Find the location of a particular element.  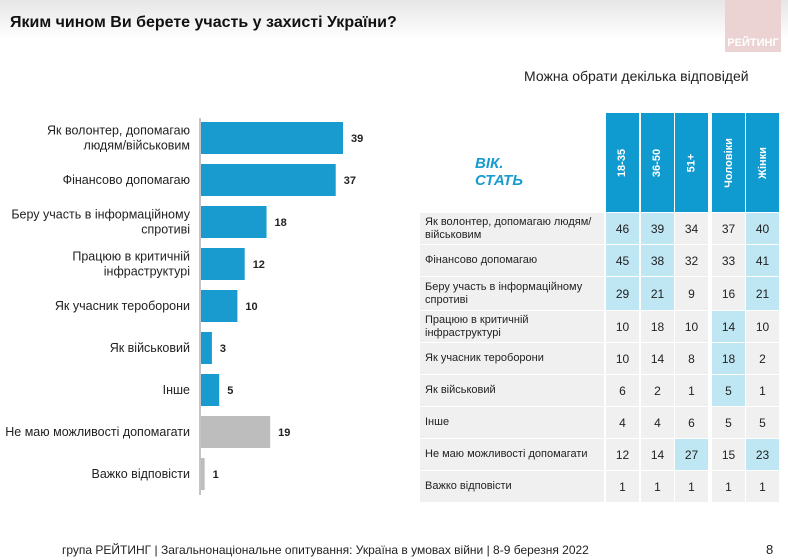

table-cell: 37 is located at coordinates (728, 228).